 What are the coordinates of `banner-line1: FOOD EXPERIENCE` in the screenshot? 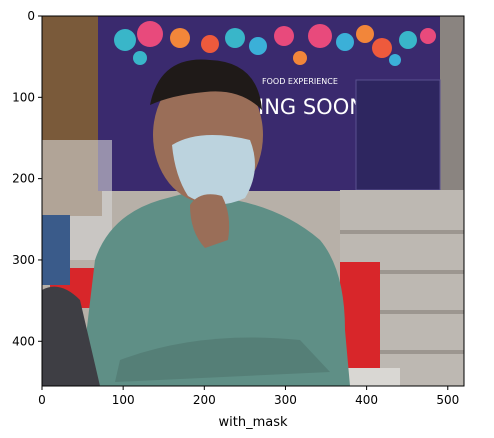 It's located at (300, 81).